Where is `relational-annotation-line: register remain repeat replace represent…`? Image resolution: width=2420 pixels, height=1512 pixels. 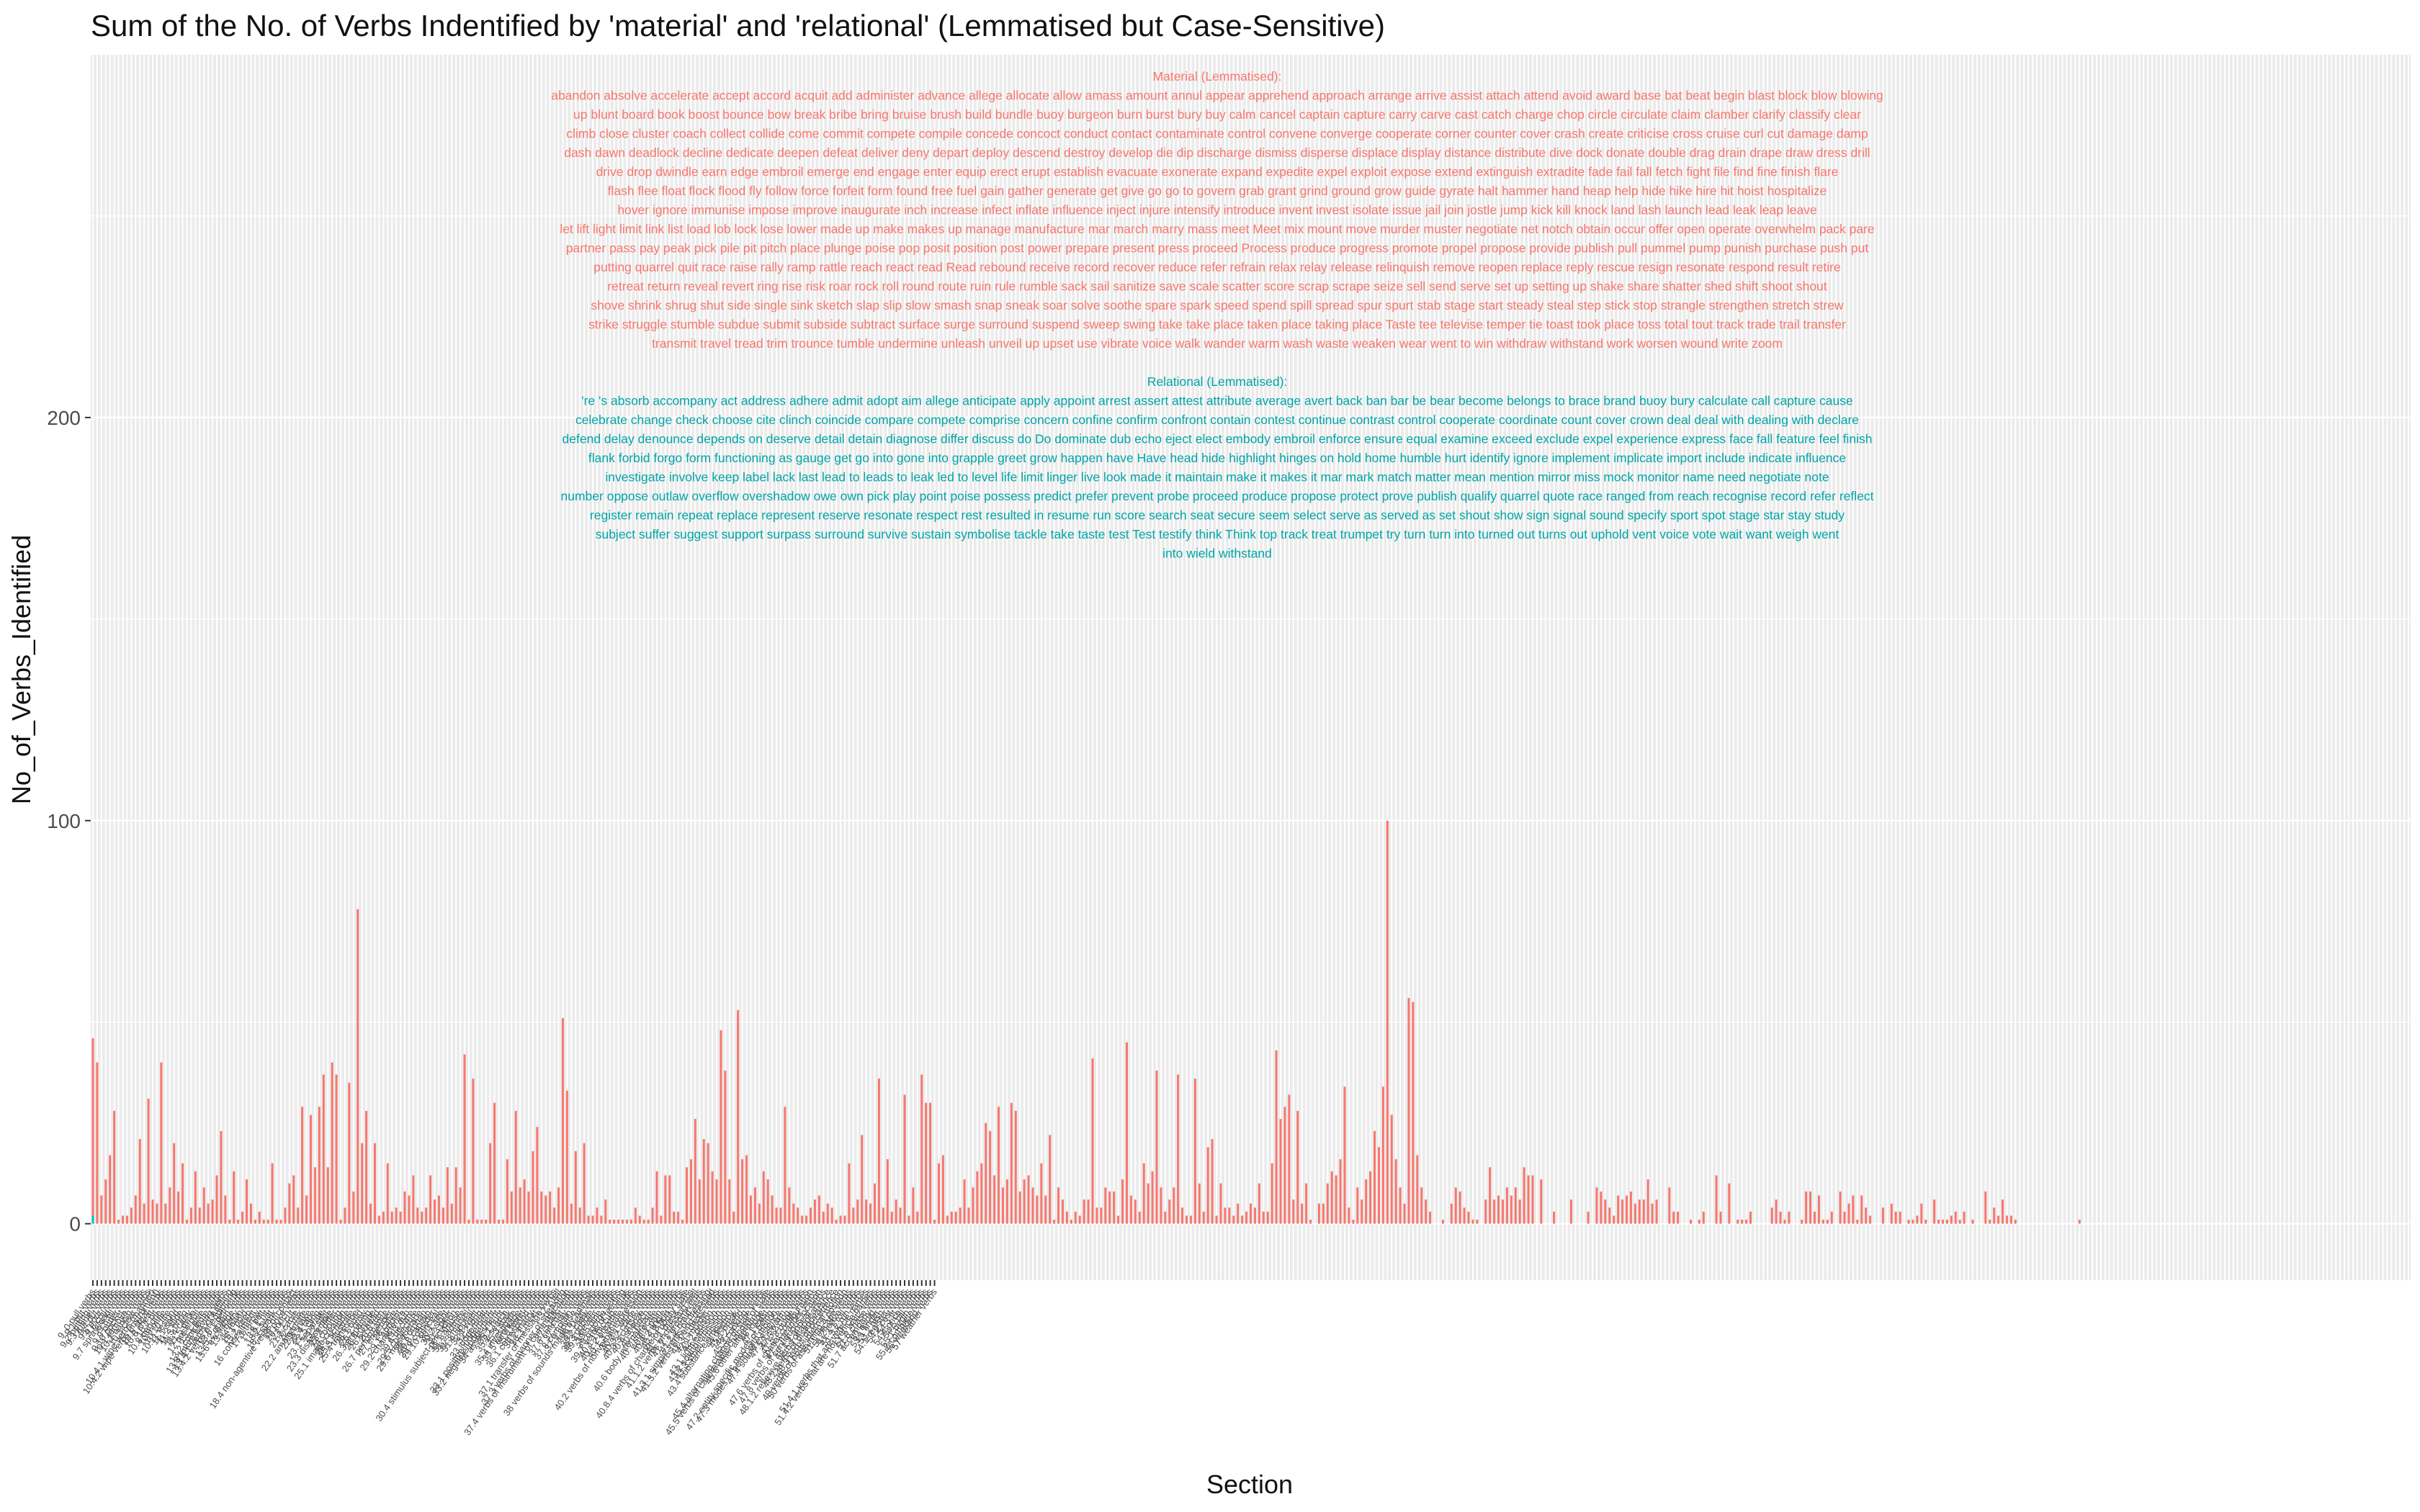
relational-annotation-line: register remain repeat replace represent… is located at coordinates (1217, 515).